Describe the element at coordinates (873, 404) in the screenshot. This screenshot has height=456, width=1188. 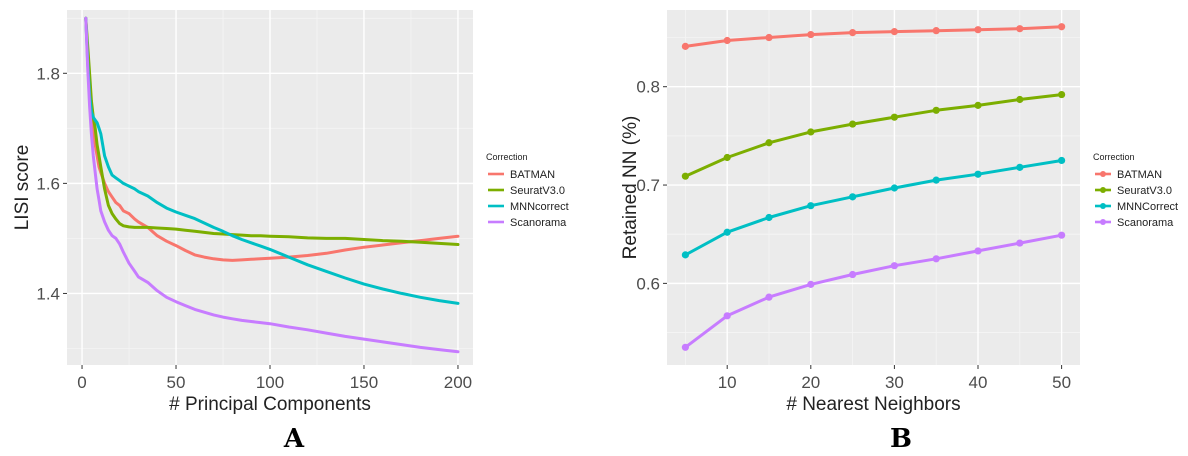
I see `x-axis-title: # Nearest Neighbors` at that location.